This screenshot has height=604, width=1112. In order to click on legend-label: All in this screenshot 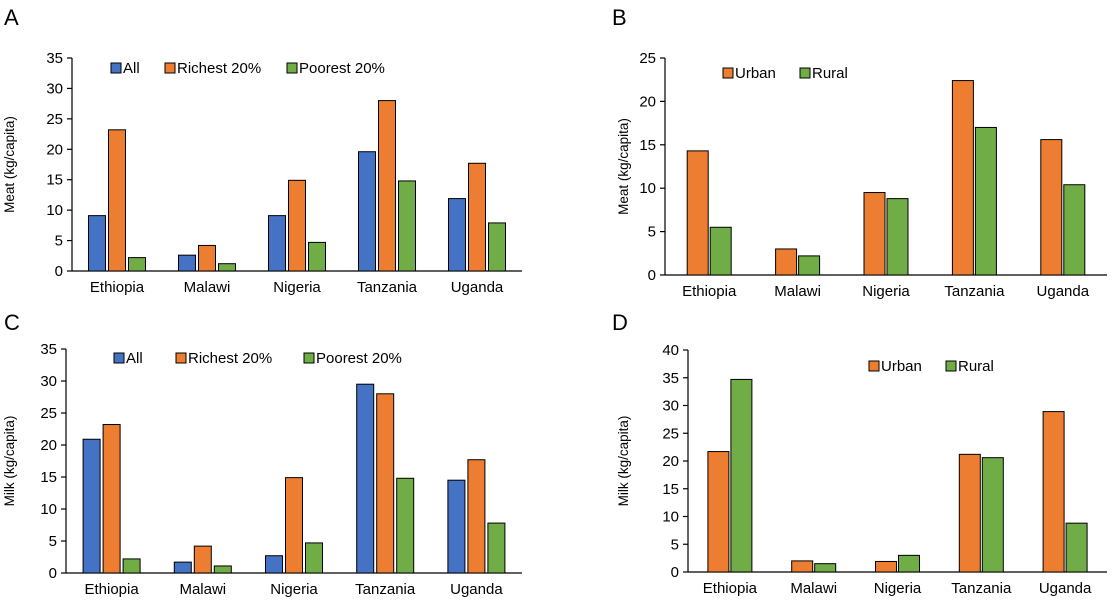, I will do `click(134, 358)`.